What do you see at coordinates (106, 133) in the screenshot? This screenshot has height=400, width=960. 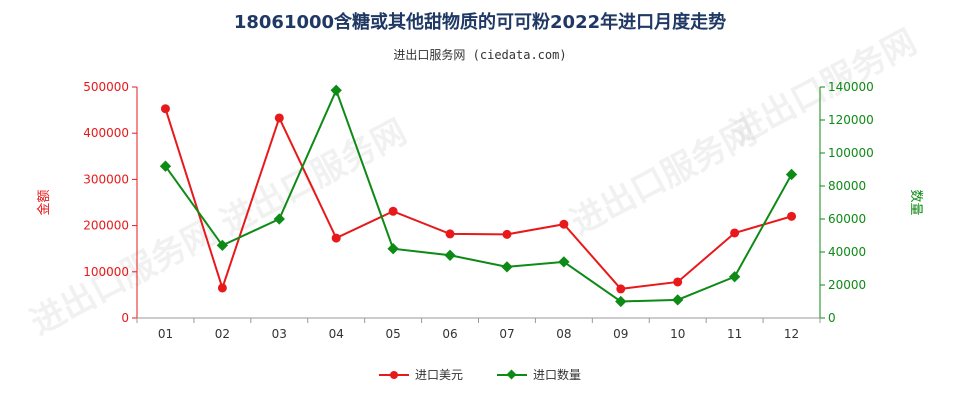 I see `y-tick-label-left: 400000` at bounding box center [106, 133].